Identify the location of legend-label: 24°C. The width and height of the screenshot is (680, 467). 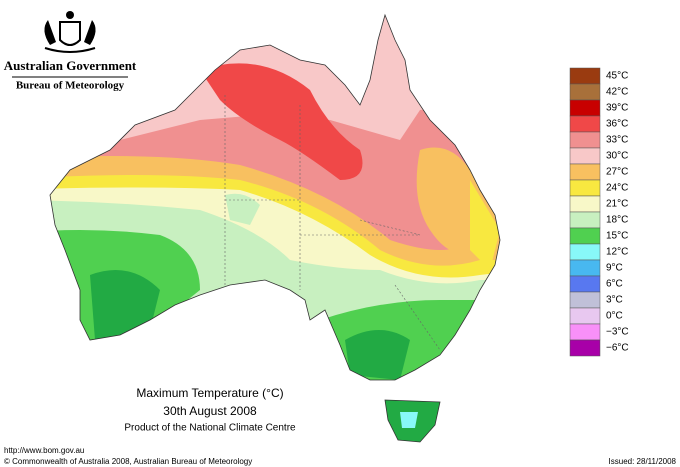
(617, 188).